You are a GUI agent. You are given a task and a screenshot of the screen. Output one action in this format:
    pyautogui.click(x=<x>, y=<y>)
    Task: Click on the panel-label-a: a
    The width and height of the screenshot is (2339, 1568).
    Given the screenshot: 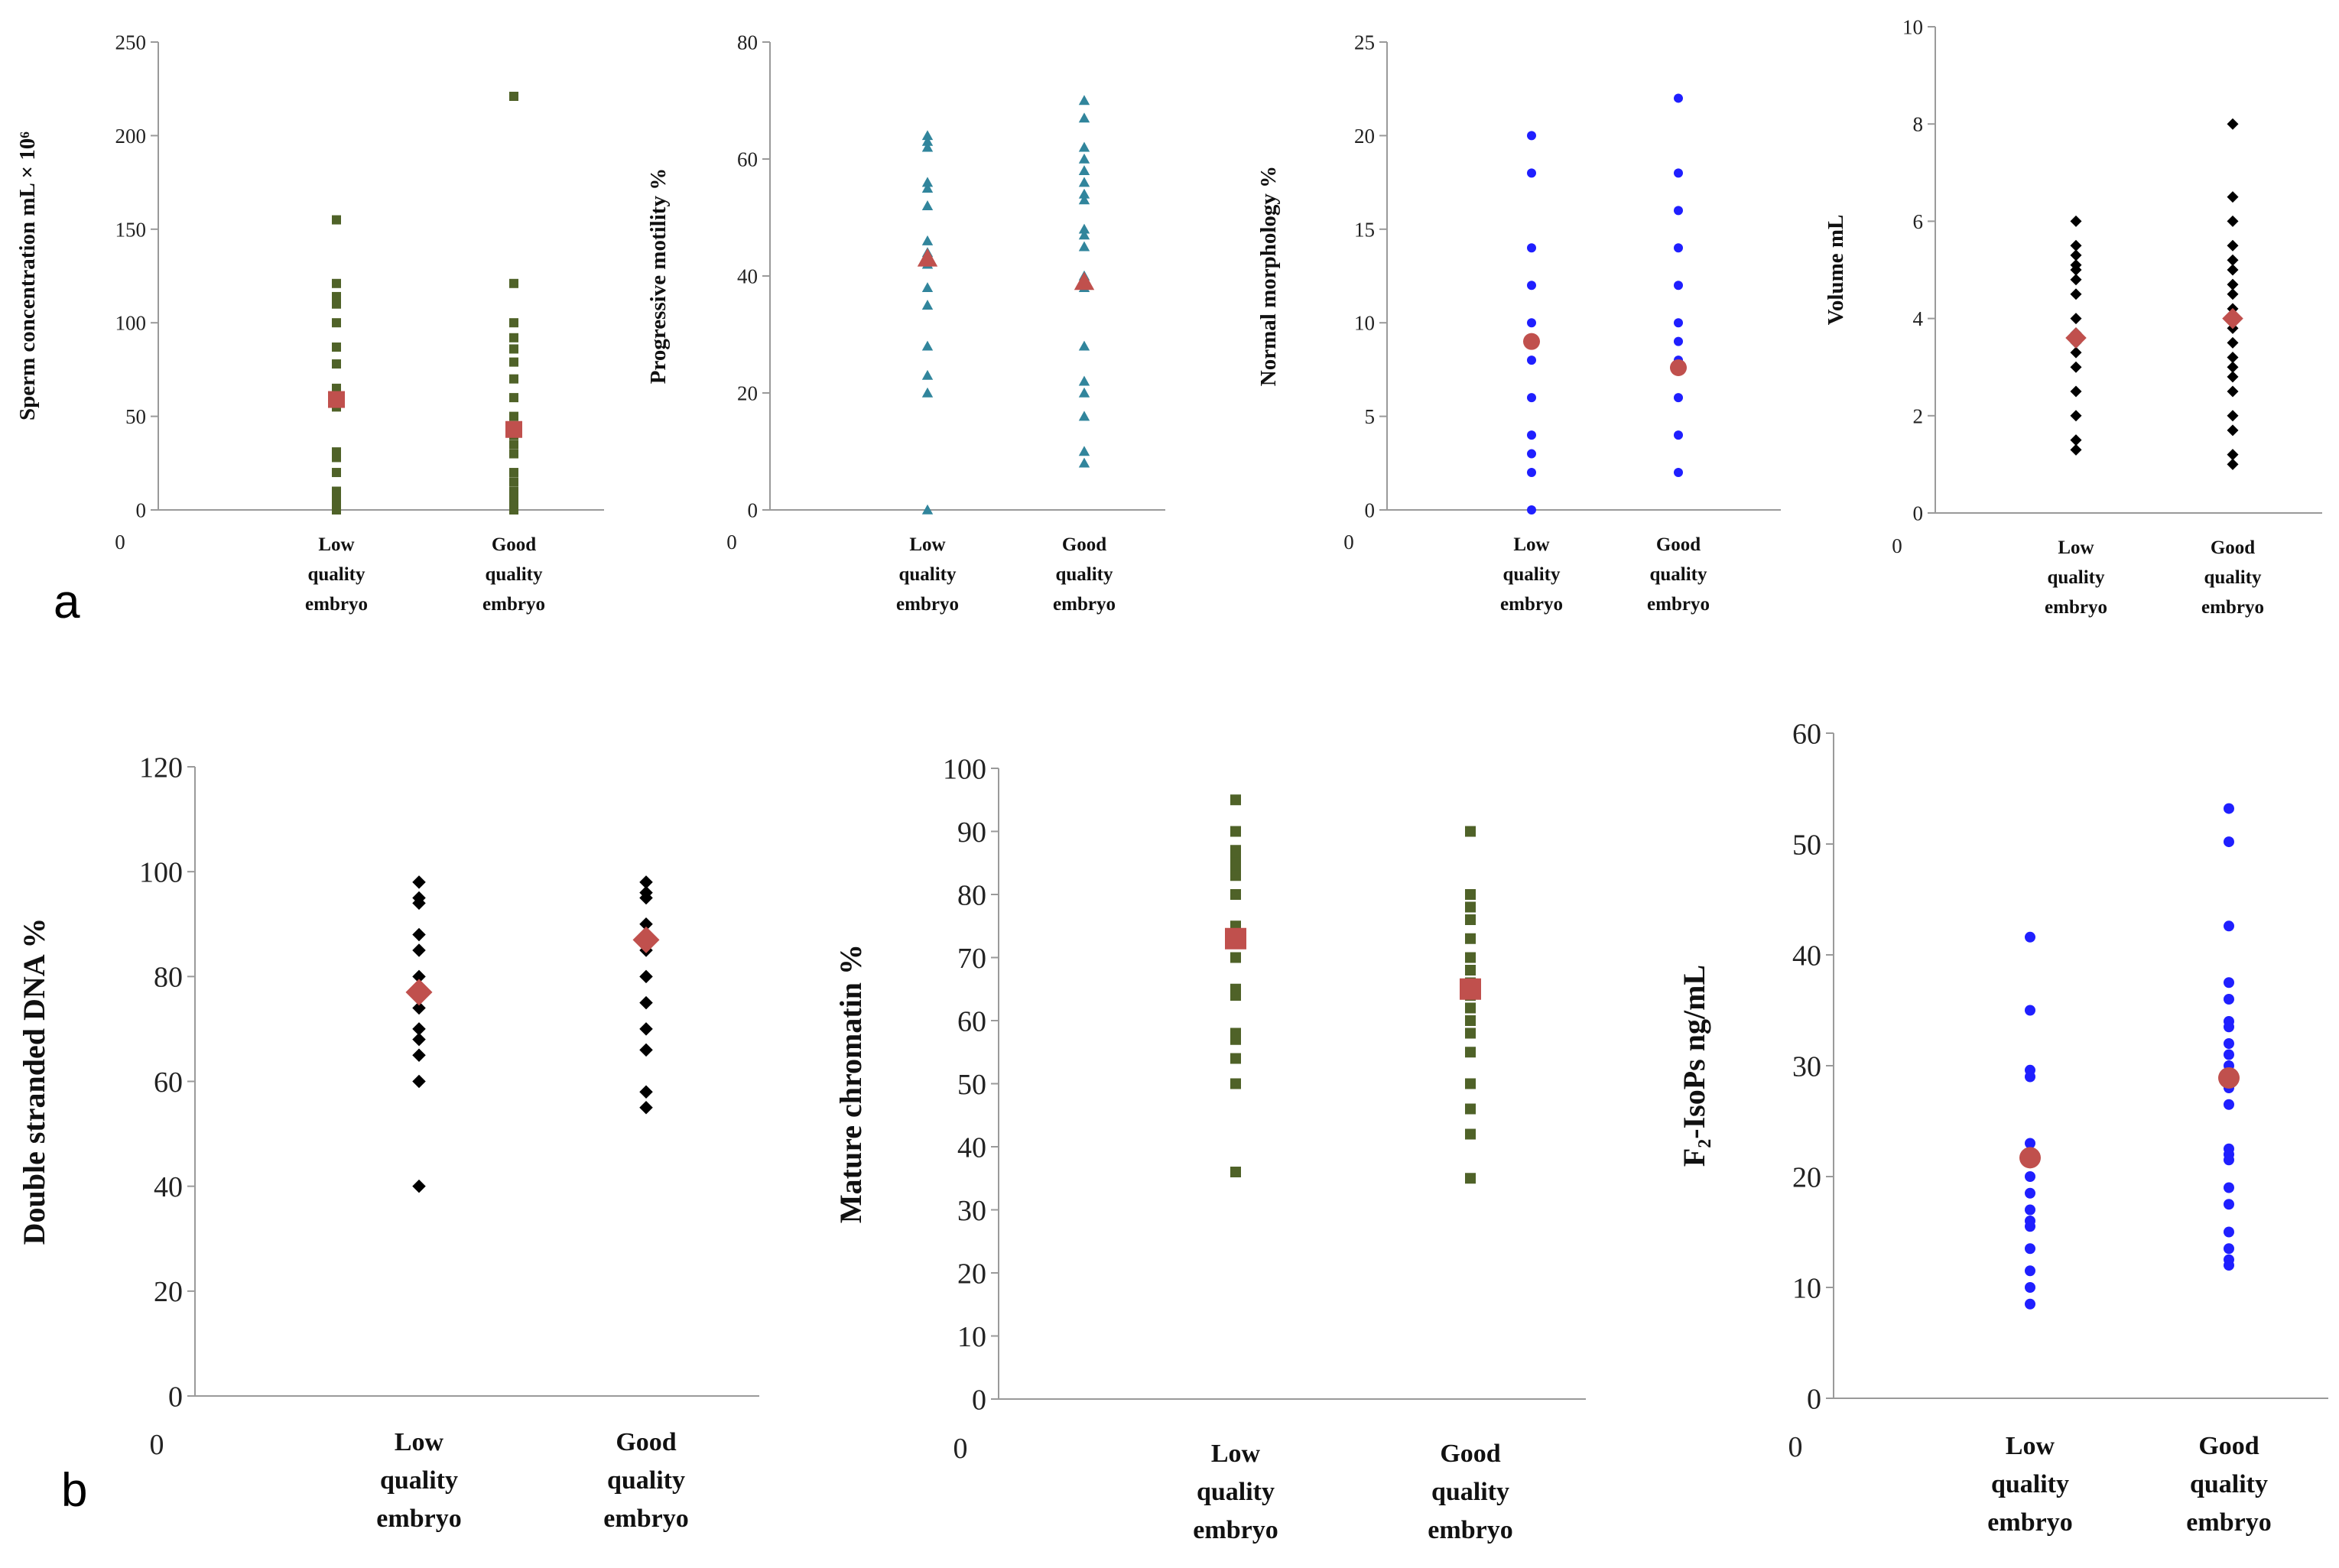 What is the action you would take?
    pyautogui.click(x=67, y=602)
    